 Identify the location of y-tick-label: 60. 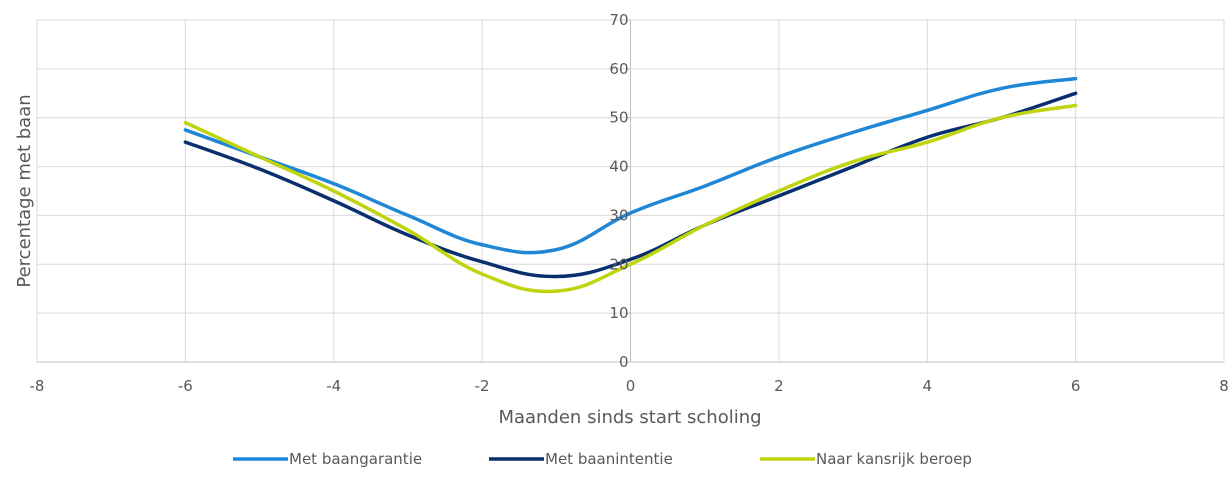
(618, 69).